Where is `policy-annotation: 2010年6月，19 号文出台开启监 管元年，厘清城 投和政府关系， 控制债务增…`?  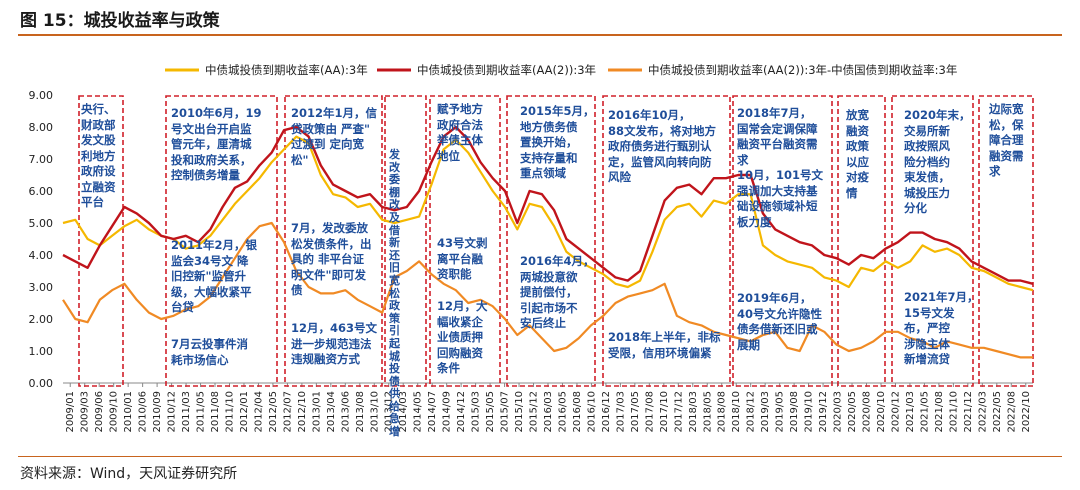
policy-annotation: 2010年6月，19 号文出台开启监 管元年，厘清城 投和政府关系， 控制债务增… is located at coordinates (216, 144).